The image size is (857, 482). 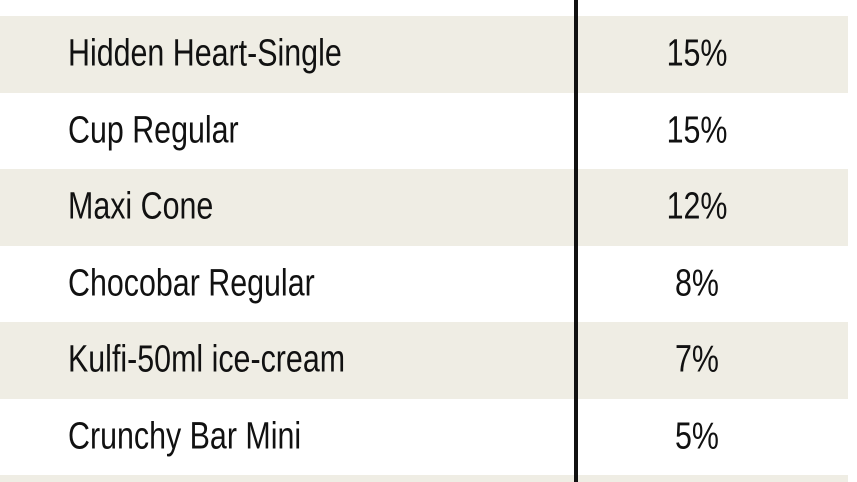 What do you see at coordinates (697, 283) in the screenshot?
I see `product-share: 8%` at bounding box center [697, 283].